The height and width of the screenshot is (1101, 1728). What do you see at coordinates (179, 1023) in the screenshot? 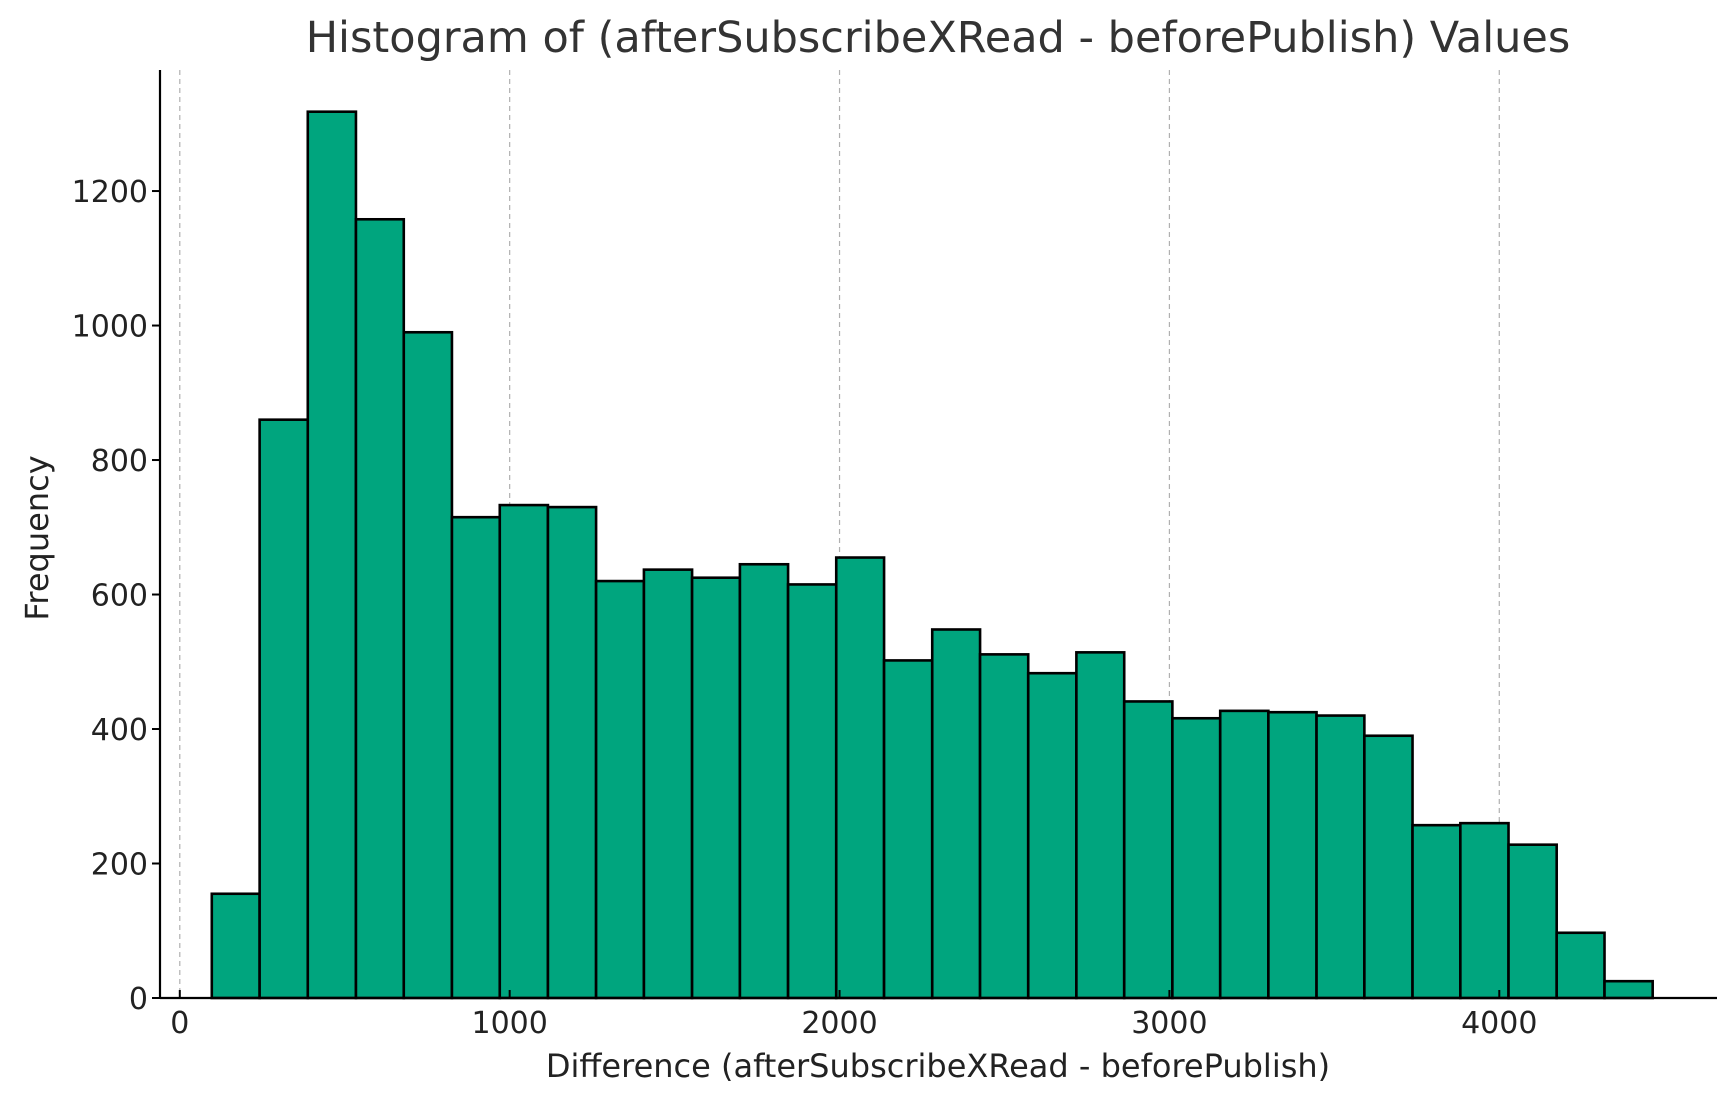
I see `x-tick-label-0: 0` at bounding box center [179, 1023].